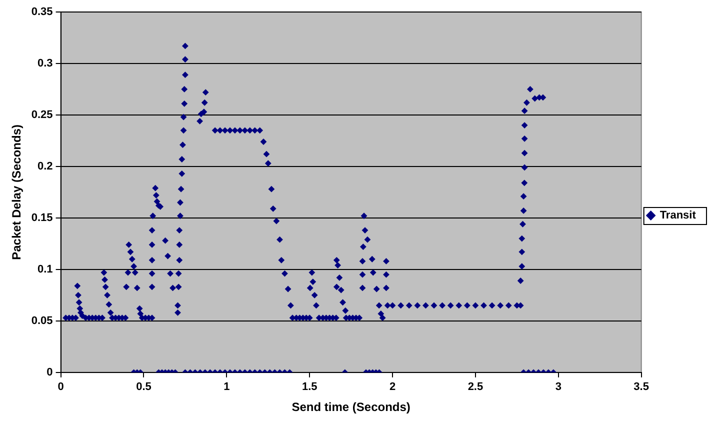 The image size is (720, 425). What do you see at coordinates (61, 387) in the screenshot?
I see `x-tick-label: 0` at bounding box center [61, 387].